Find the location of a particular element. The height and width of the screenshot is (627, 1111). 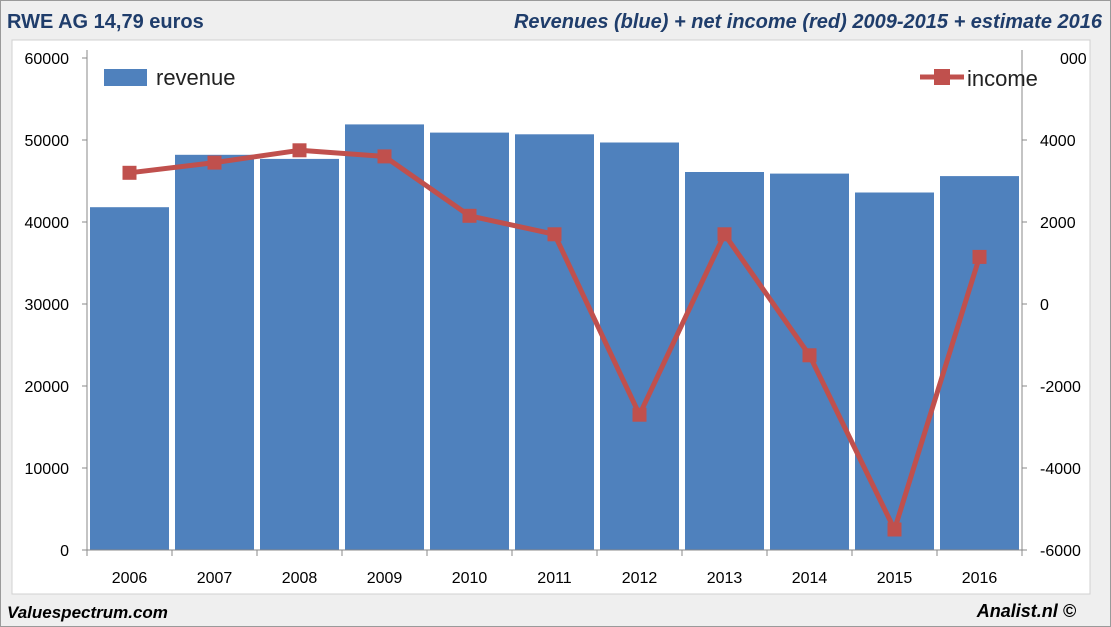

x-tick-label-2014: 2014 is located at coordinates (810, 578).